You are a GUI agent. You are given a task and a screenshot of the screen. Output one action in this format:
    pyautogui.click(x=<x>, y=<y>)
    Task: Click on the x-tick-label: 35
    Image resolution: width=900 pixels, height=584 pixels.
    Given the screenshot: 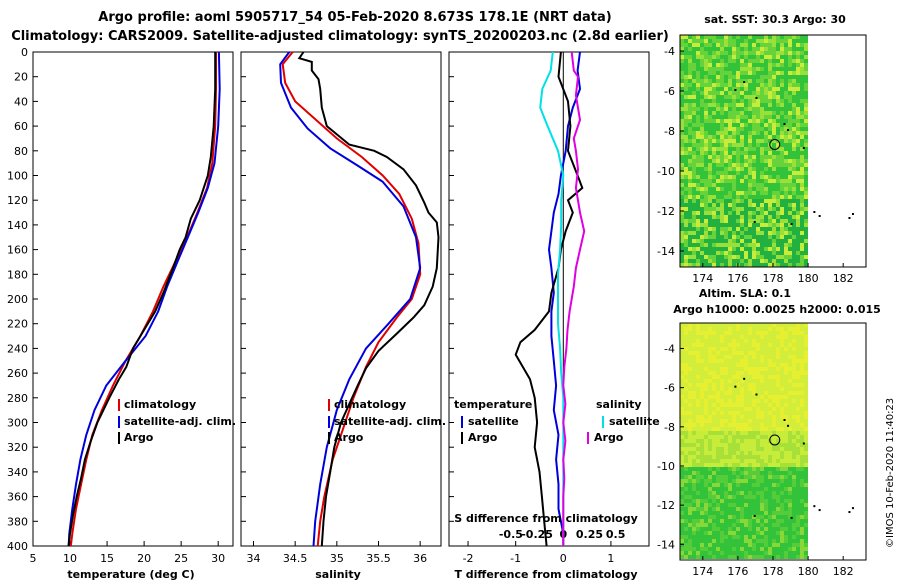 What is the action you would take?
    pyautogui.click(x=337, y=558)
    